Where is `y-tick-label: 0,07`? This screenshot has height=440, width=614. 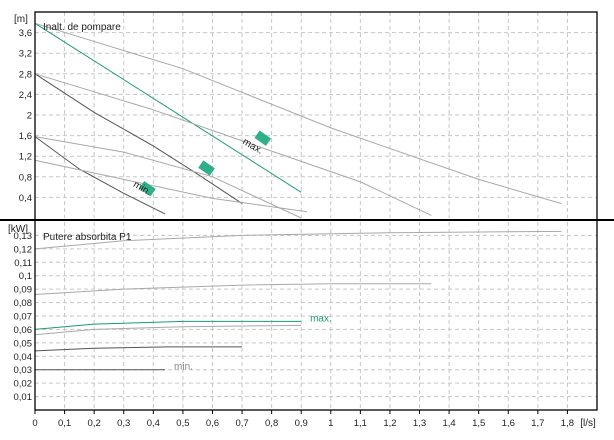 y-tick-label: 0,07 is located at coordinates (23, 317).